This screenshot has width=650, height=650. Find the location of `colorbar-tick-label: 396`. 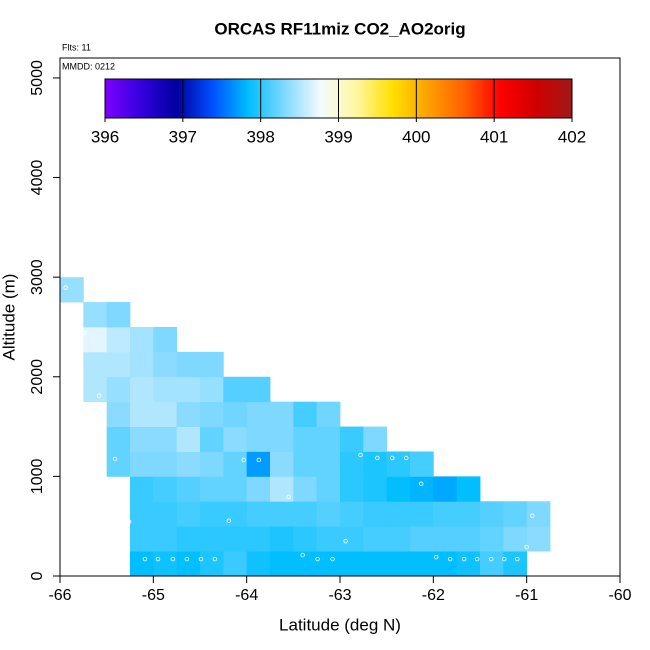

colorbar-tick-label: 396 is located at coordinates (105, 136).